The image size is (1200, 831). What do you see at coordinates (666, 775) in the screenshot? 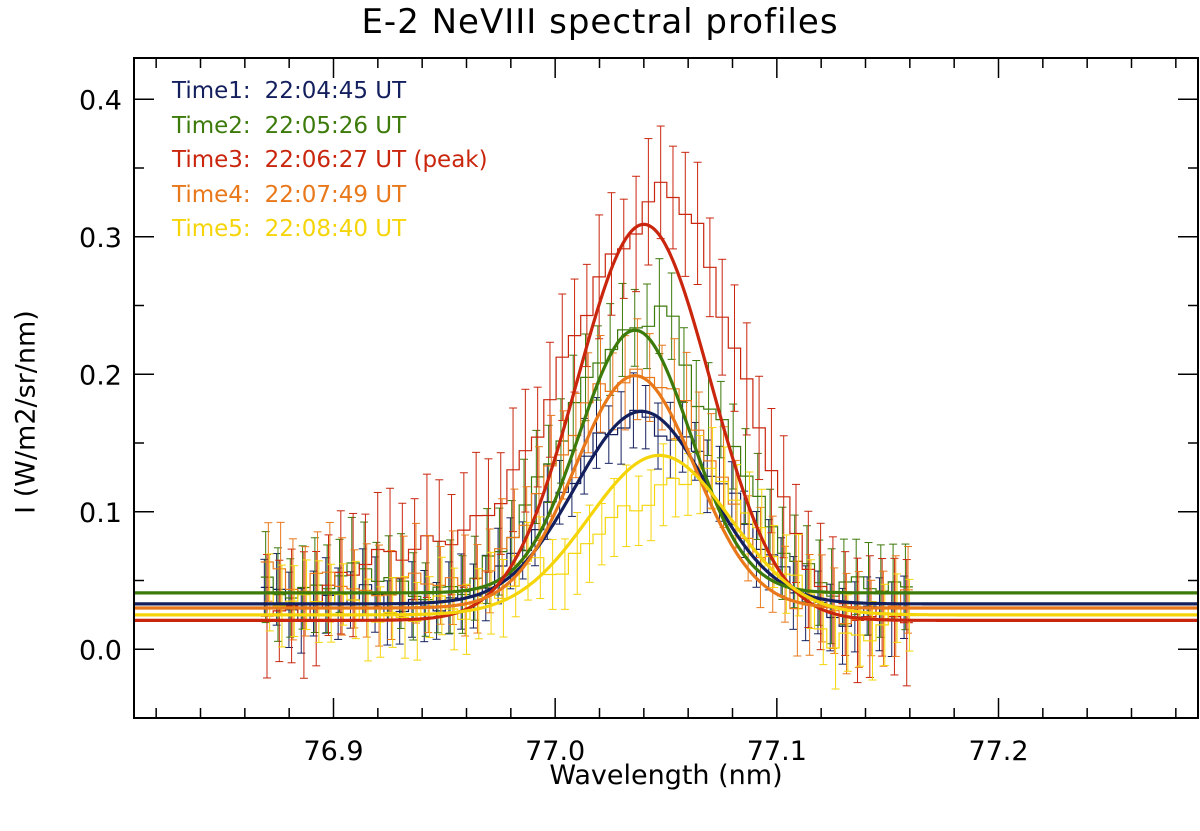
I see `x-axis-label: Wavelength (nm)` at bounding box center [666, 775].